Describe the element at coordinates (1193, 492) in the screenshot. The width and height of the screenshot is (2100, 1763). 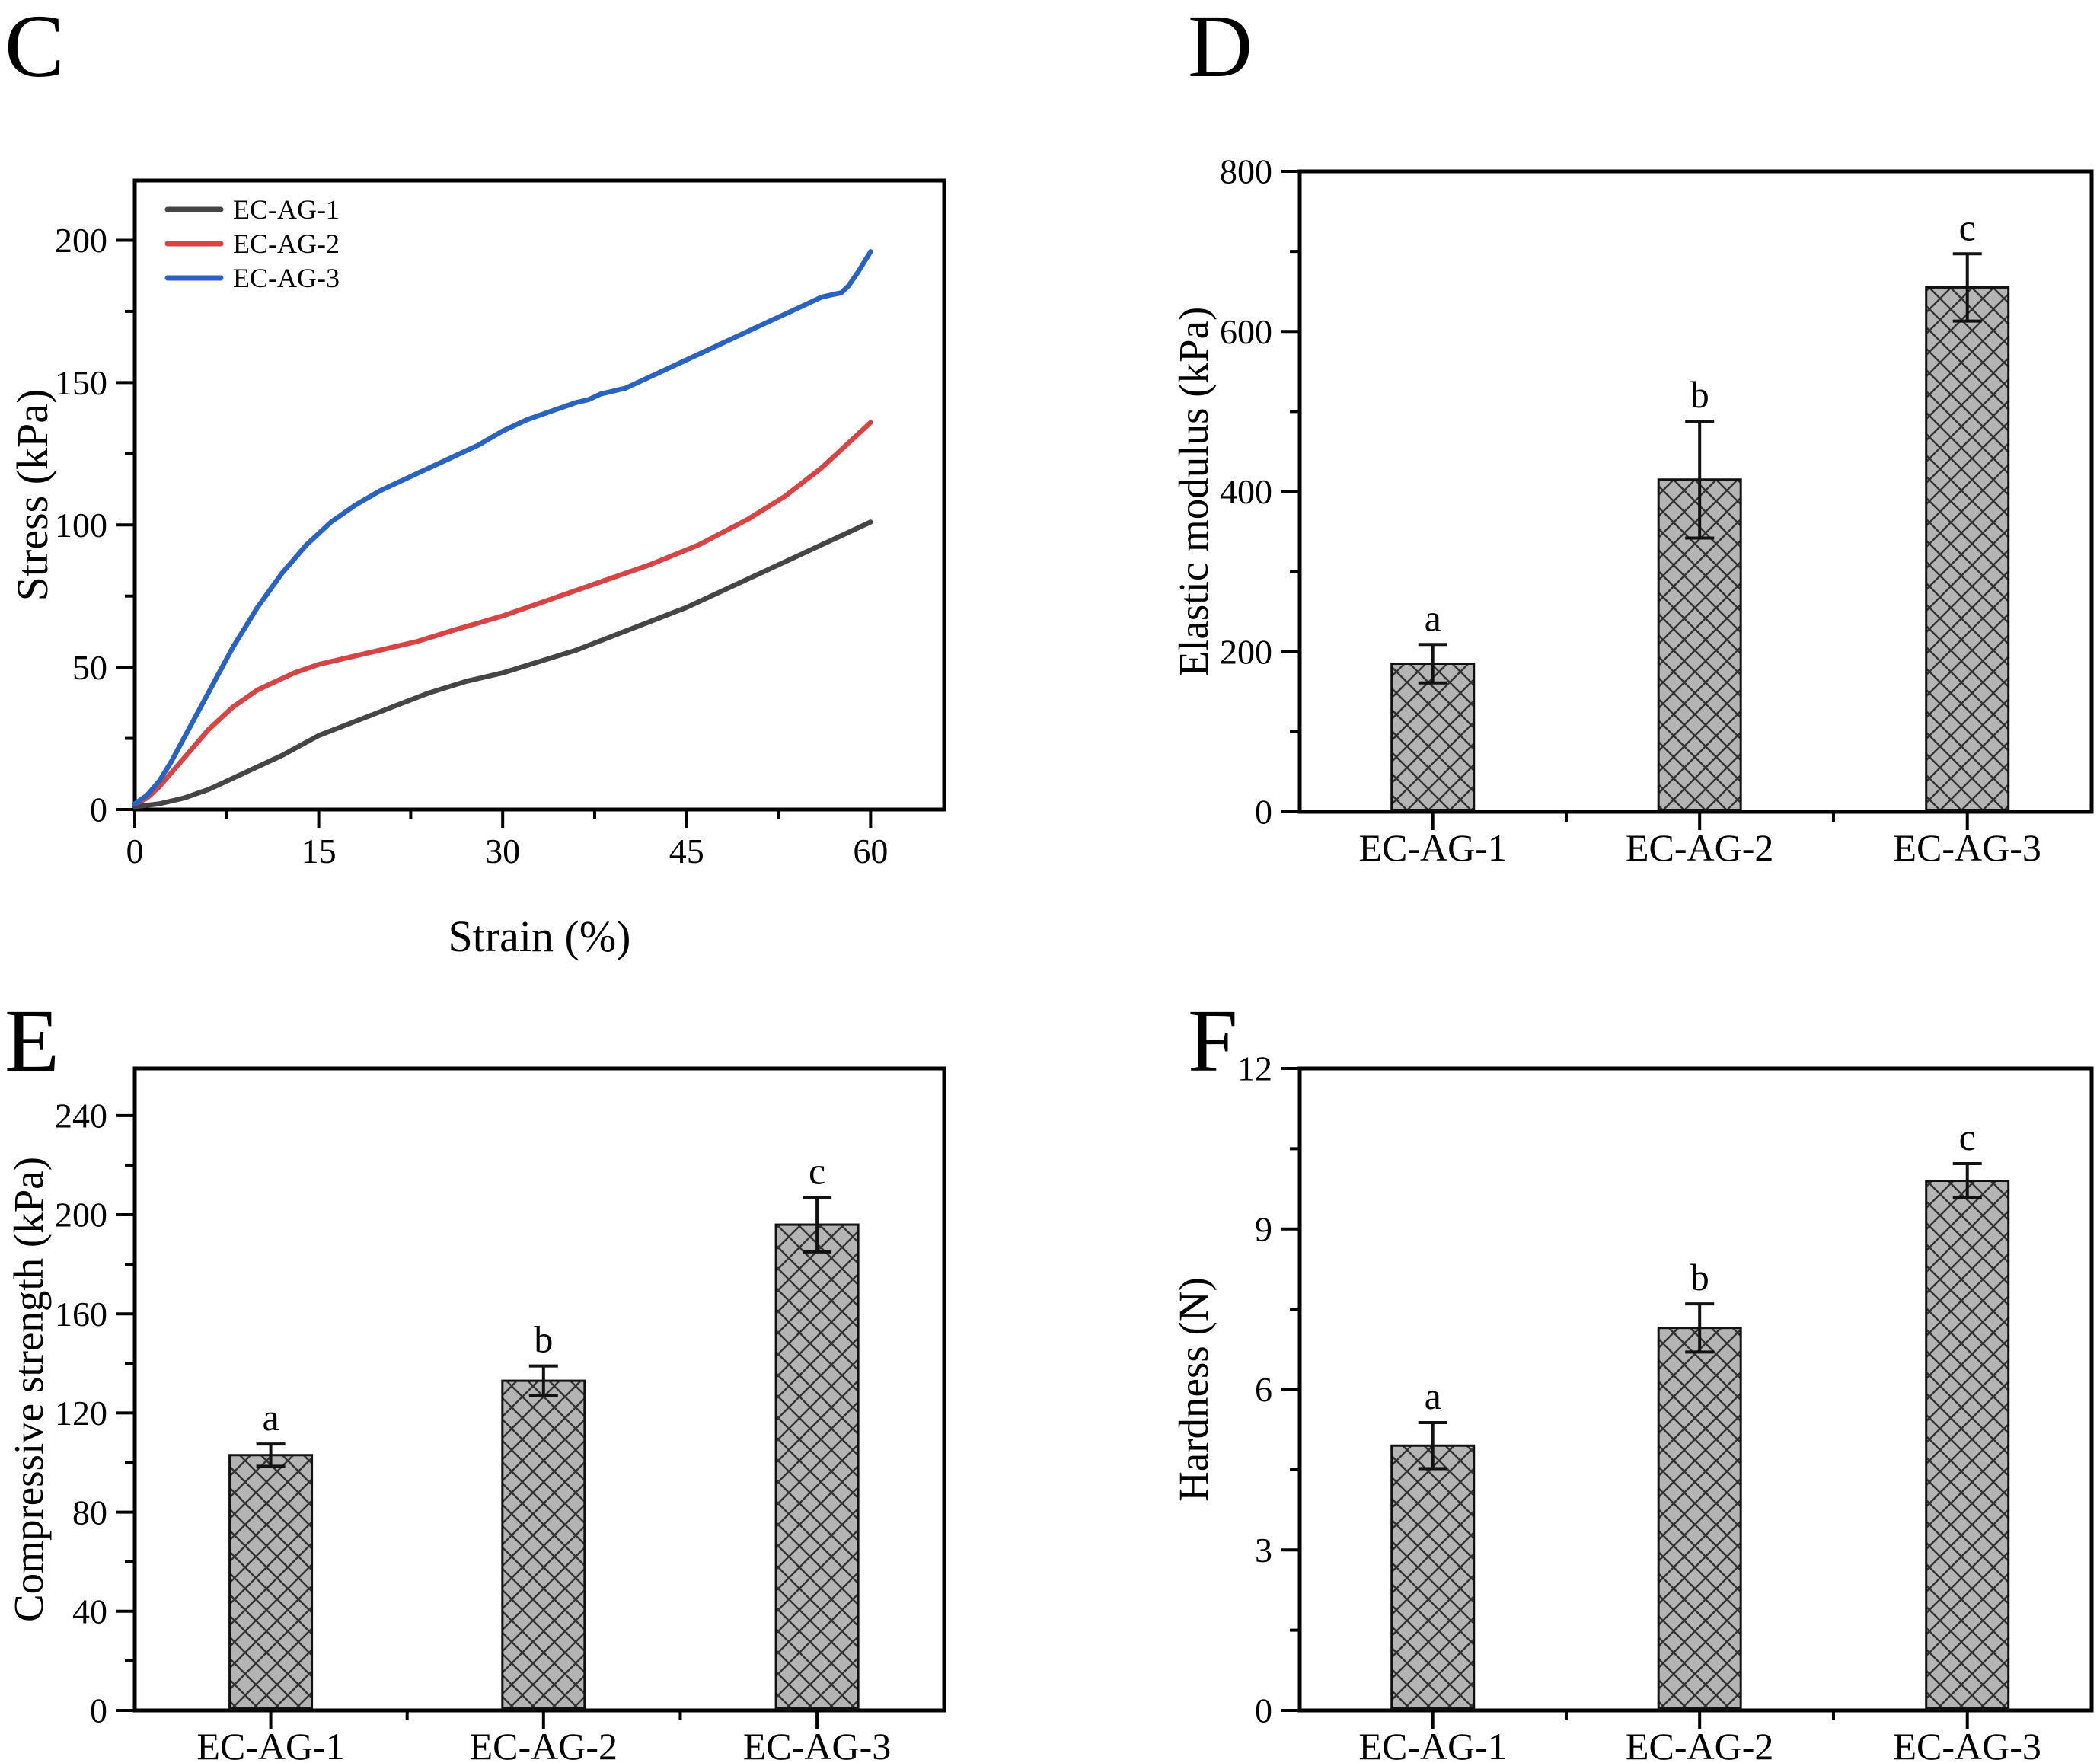
I see `y-axis-title: Elastic modulus (kPa)` at that location.